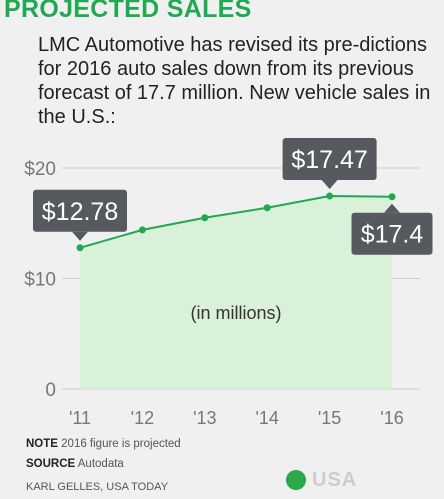 The height and width of the screenshot is (499, 444). I want to click on y-tick-label: $20, so click(40, 169).